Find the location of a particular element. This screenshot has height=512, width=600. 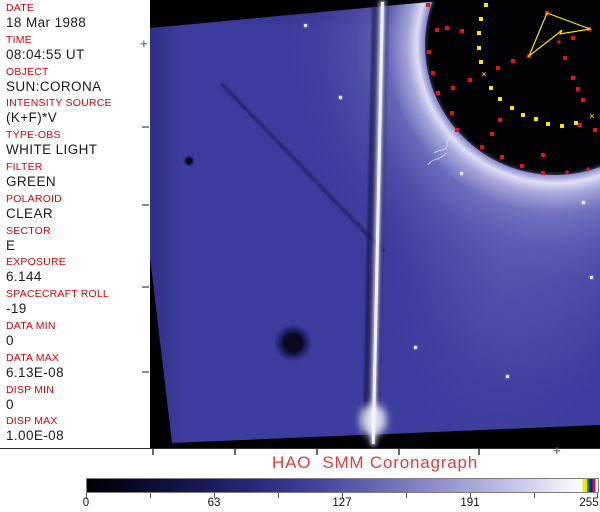

field-label: DISP MIN is located at coordinates (30, 389).